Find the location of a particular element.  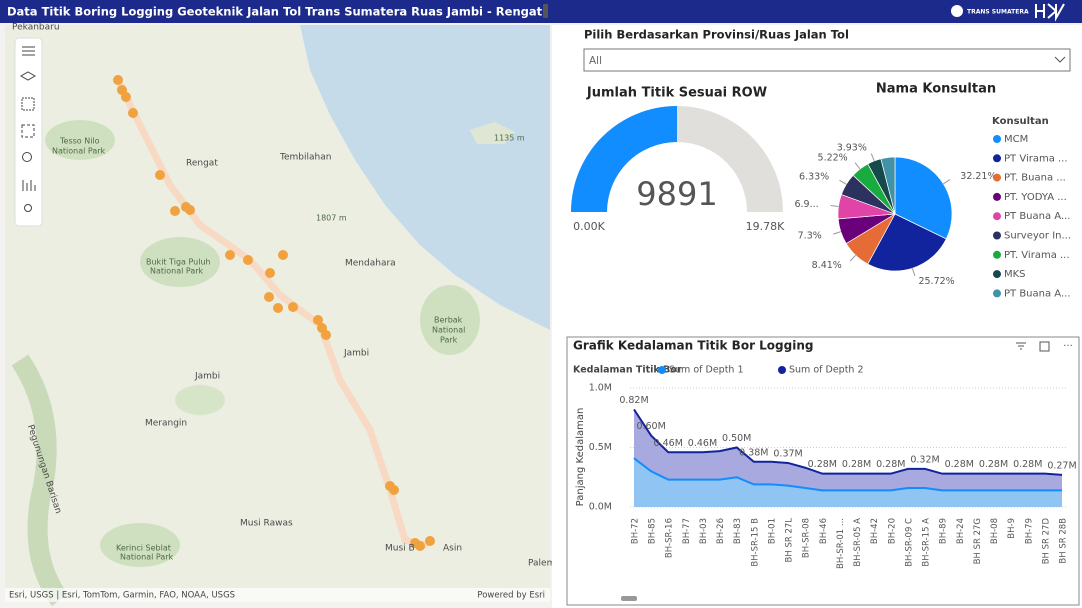

pie-title: Nama Konsultan is located at coordinates (936, 89).